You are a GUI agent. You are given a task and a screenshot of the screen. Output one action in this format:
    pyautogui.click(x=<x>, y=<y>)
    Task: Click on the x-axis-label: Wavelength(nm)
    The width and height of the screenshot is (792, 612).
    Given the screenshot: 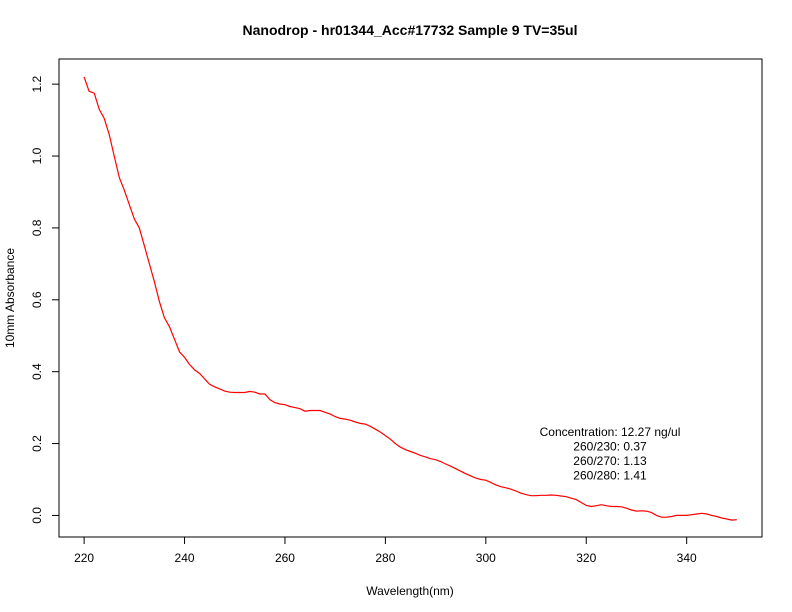 What is the action you would take?
    pyautogui.click(x=410, y=591)
    